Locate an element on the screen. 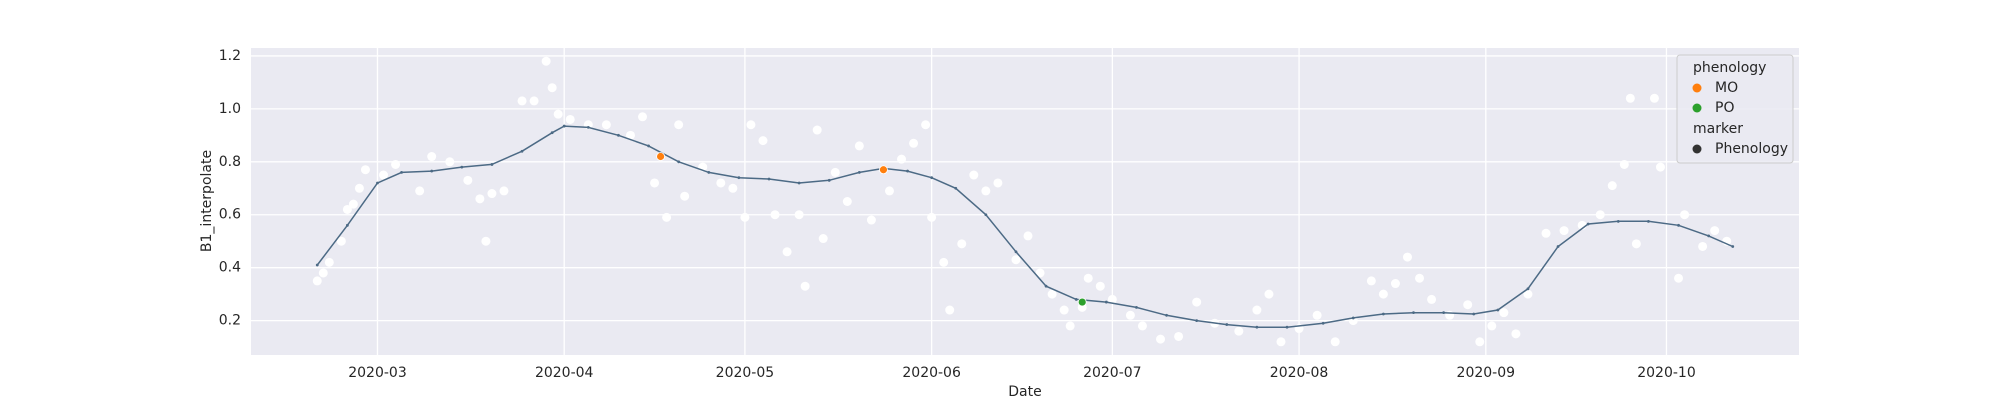 The width and height of the screenshot is (2000, 400). legend-label: PO is located at coordinates (1724, 108).